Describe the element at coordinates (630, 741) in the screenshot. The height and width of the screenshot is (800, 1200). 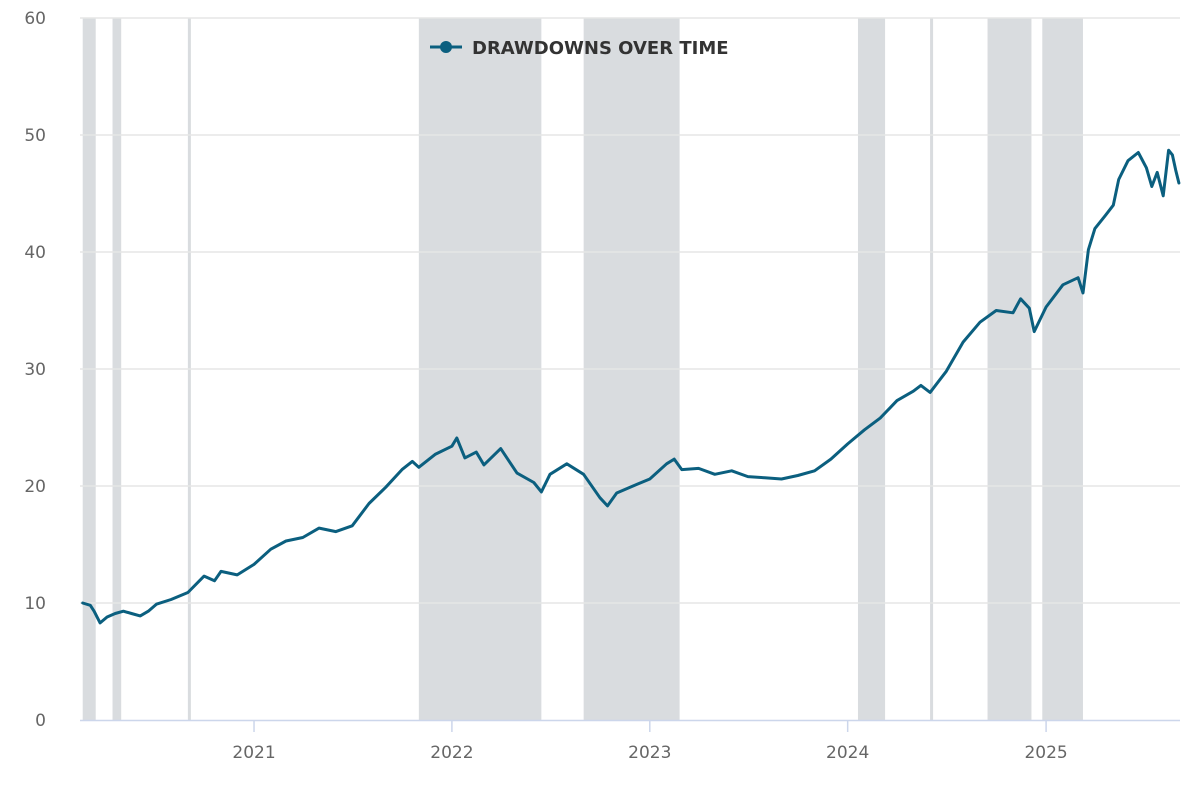
I see `x-axis: 2021 2022 2023 2024 2025` at that location.